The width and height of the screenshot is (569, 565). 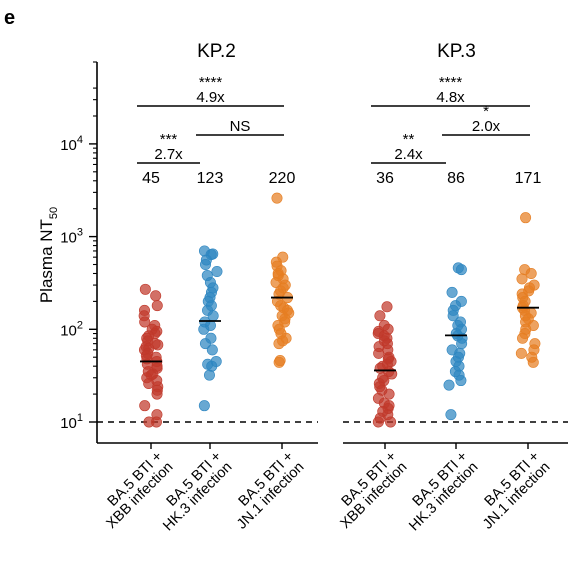 What do you see at coordinates (151, 178) in the screenshot?
I see `geomean-label: 45` at bounding box center [151, 178].